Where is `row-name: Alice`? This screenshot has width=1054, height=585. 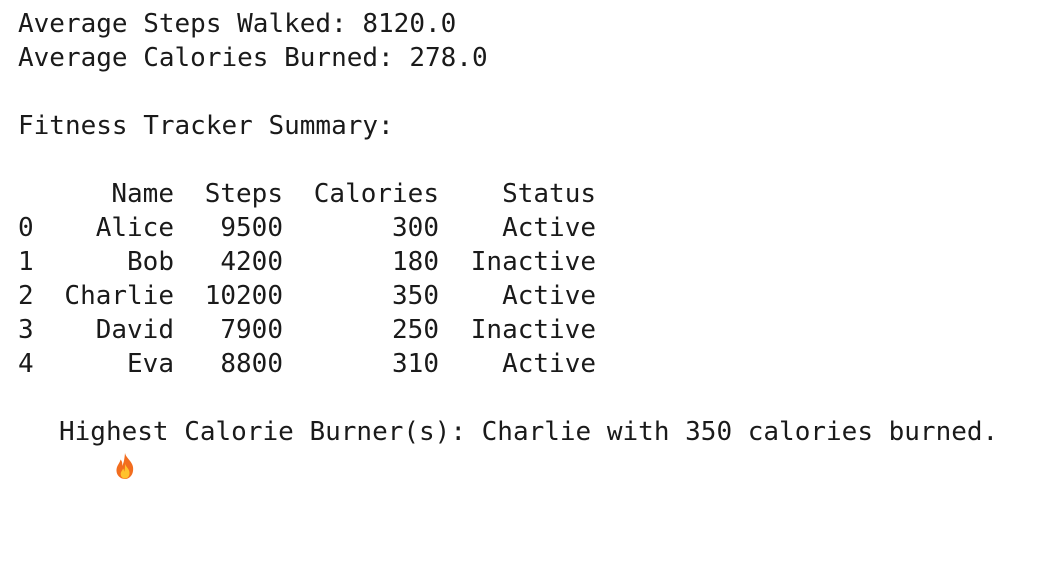
row-name: Alice is located at coordinates (134, 228).